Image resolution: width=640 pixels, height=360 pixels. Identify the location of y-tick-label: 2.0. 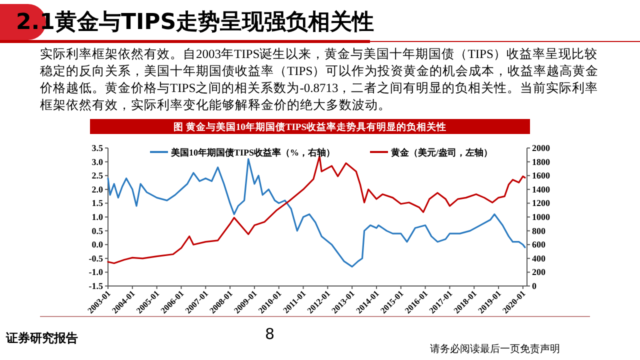
(98, 189).